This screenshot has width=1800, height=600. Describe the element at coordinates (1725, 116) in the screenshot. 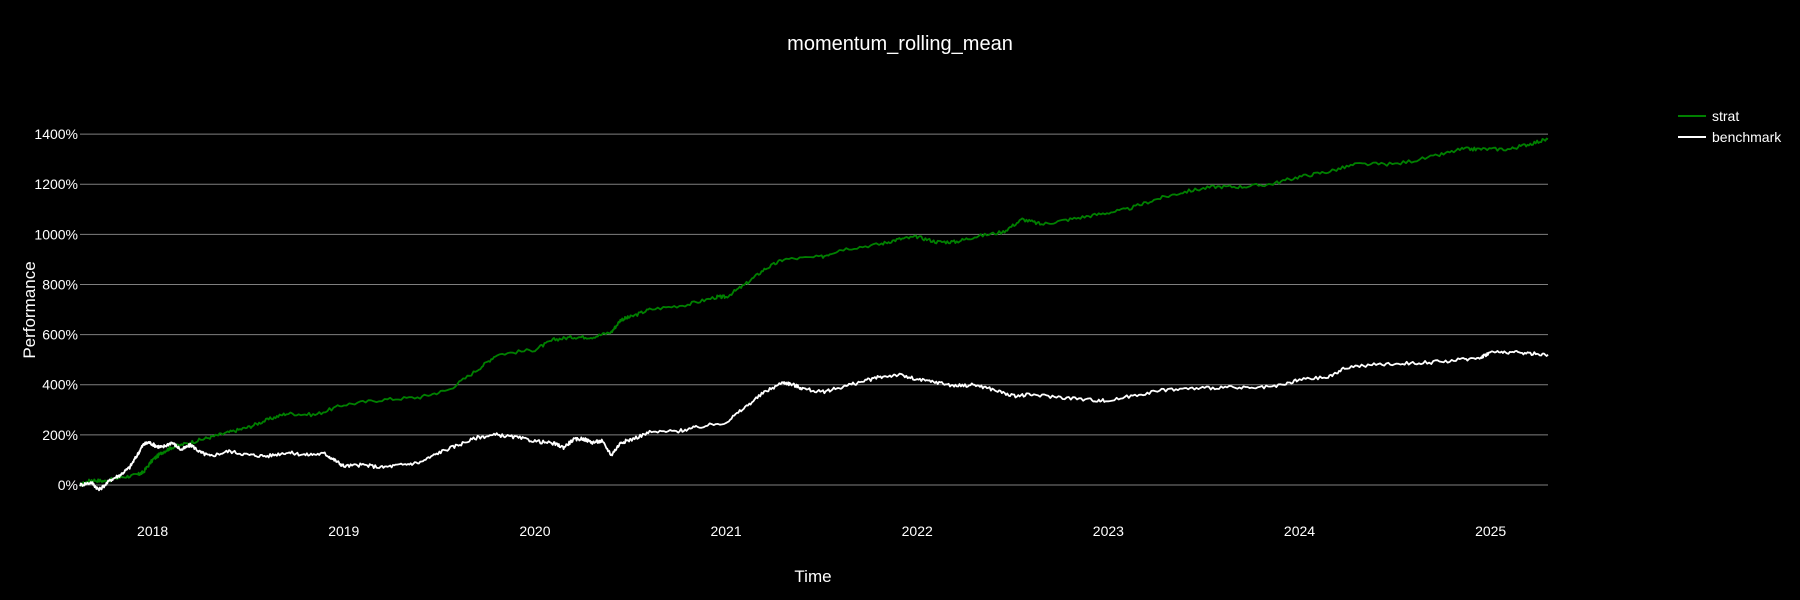

I see `legend-label-strat: strat` at that location.